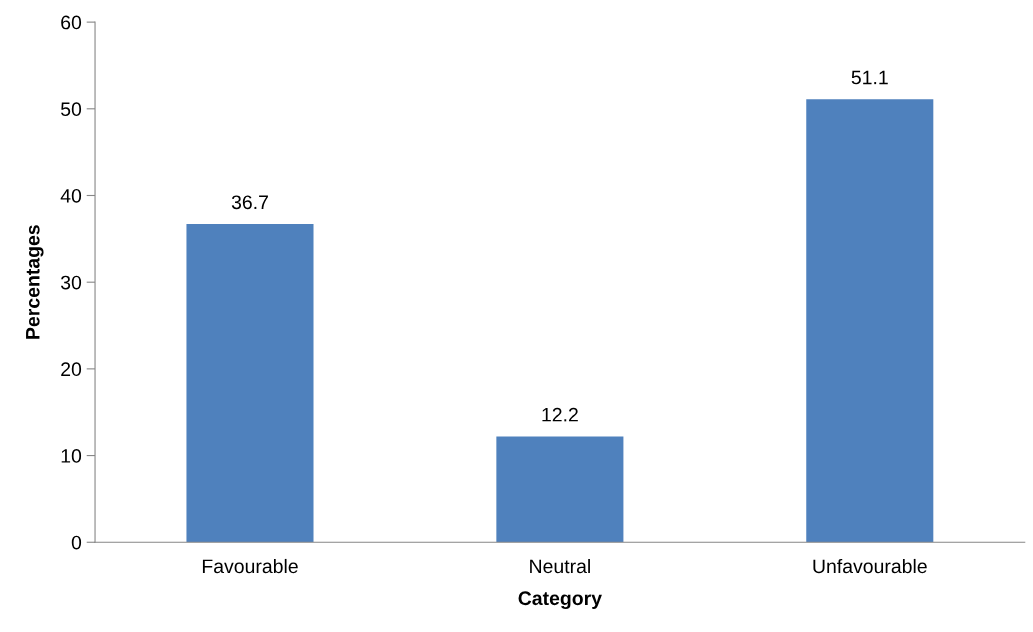 This screenshot has width=1033, height=632. I want to click on x-tick-label: Neutral, so click(560, 566).